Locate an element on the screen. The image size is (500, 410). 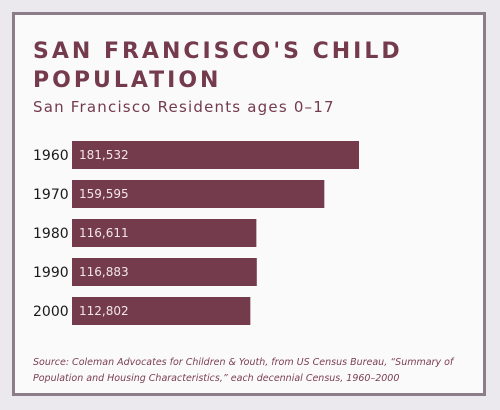
chart-subtitle: San Francisco Residents ages 0–17 is located at coordinates (184, 107).